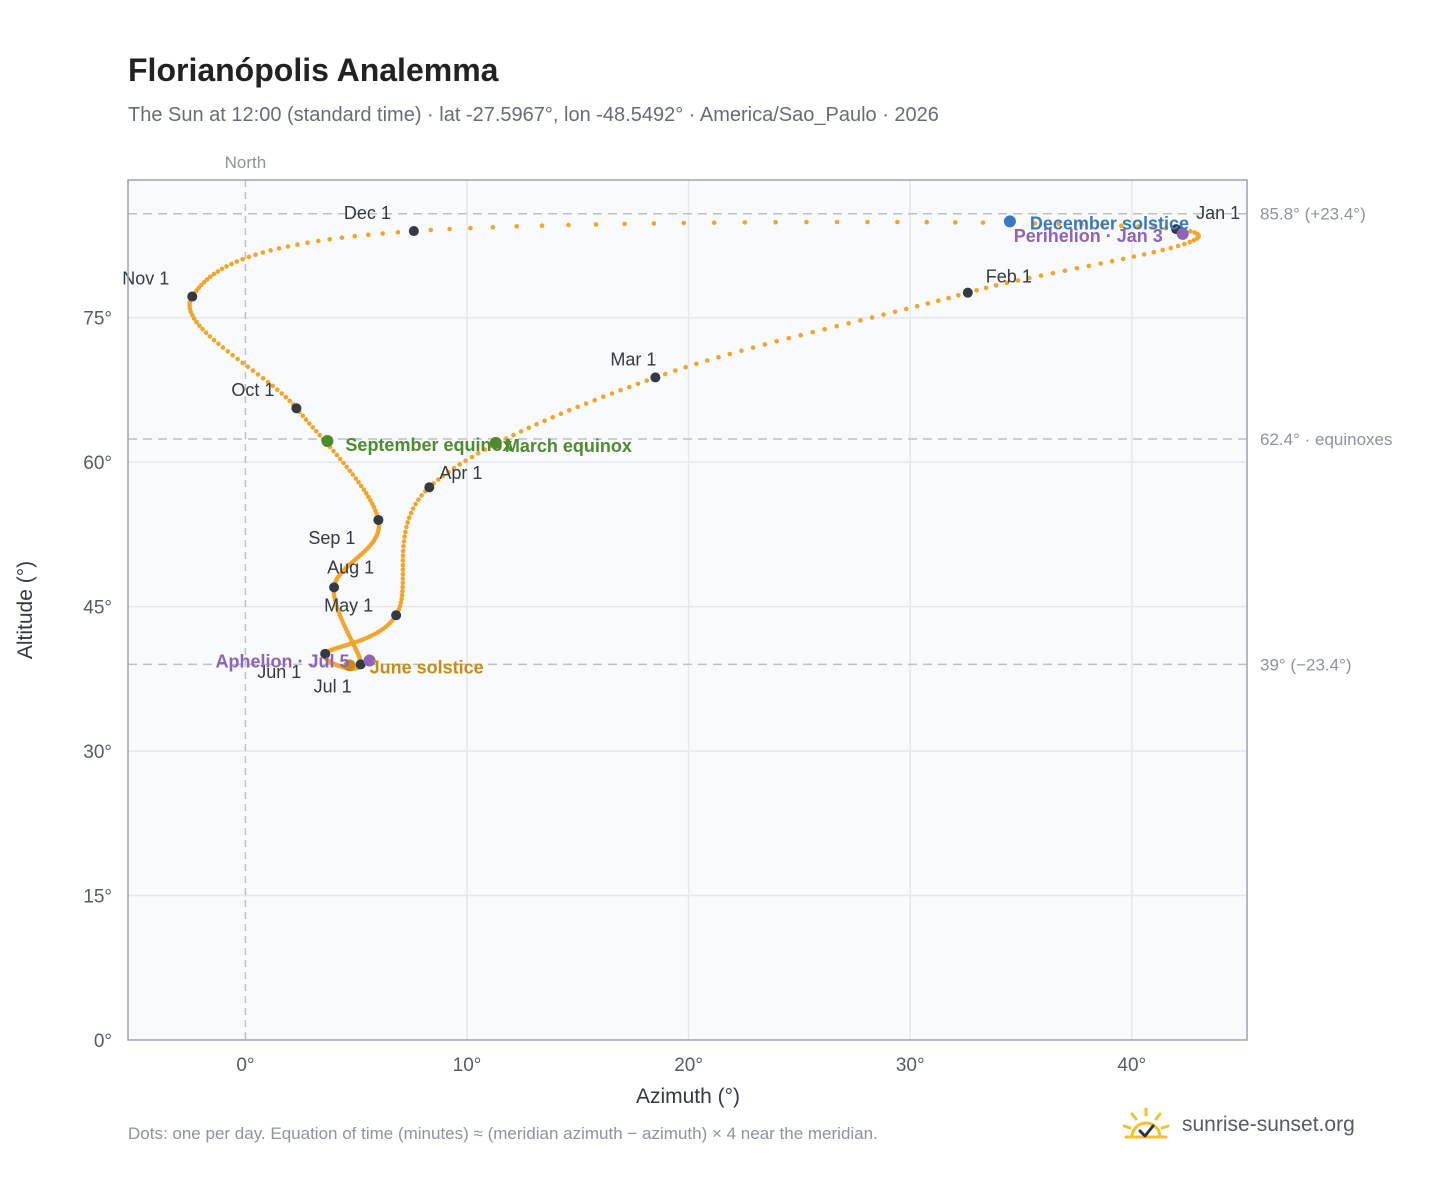  What do you see at coordinates (333, 686) in the screenshot?
I see `month-label: Jul 1` at bounding box center [333, 686].